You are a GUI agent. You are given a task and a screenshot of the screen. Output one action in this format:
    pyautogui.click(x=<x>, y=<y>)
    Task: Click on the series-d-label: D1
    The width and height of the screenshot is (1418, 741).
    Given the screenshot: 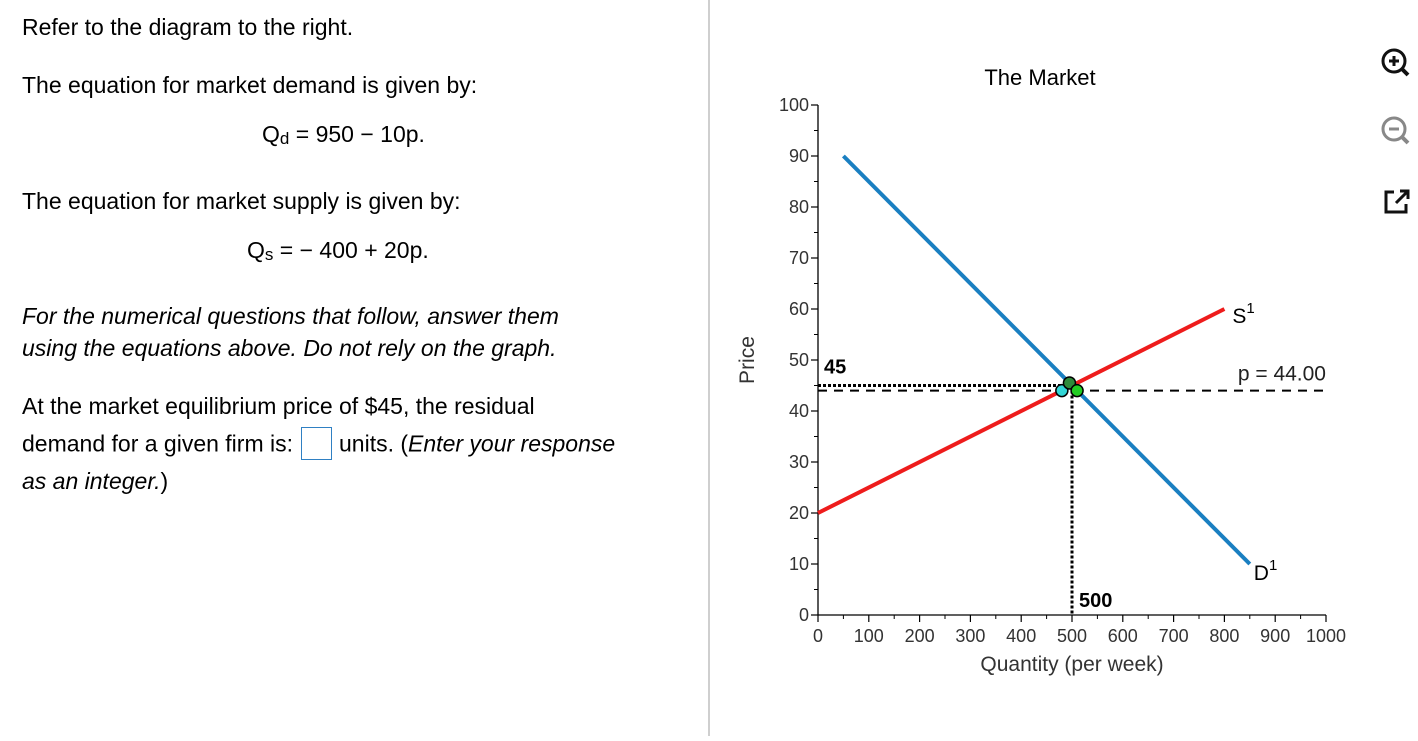 What is the action you would take?
    pyautogui.click(x=1266, y=571)
    